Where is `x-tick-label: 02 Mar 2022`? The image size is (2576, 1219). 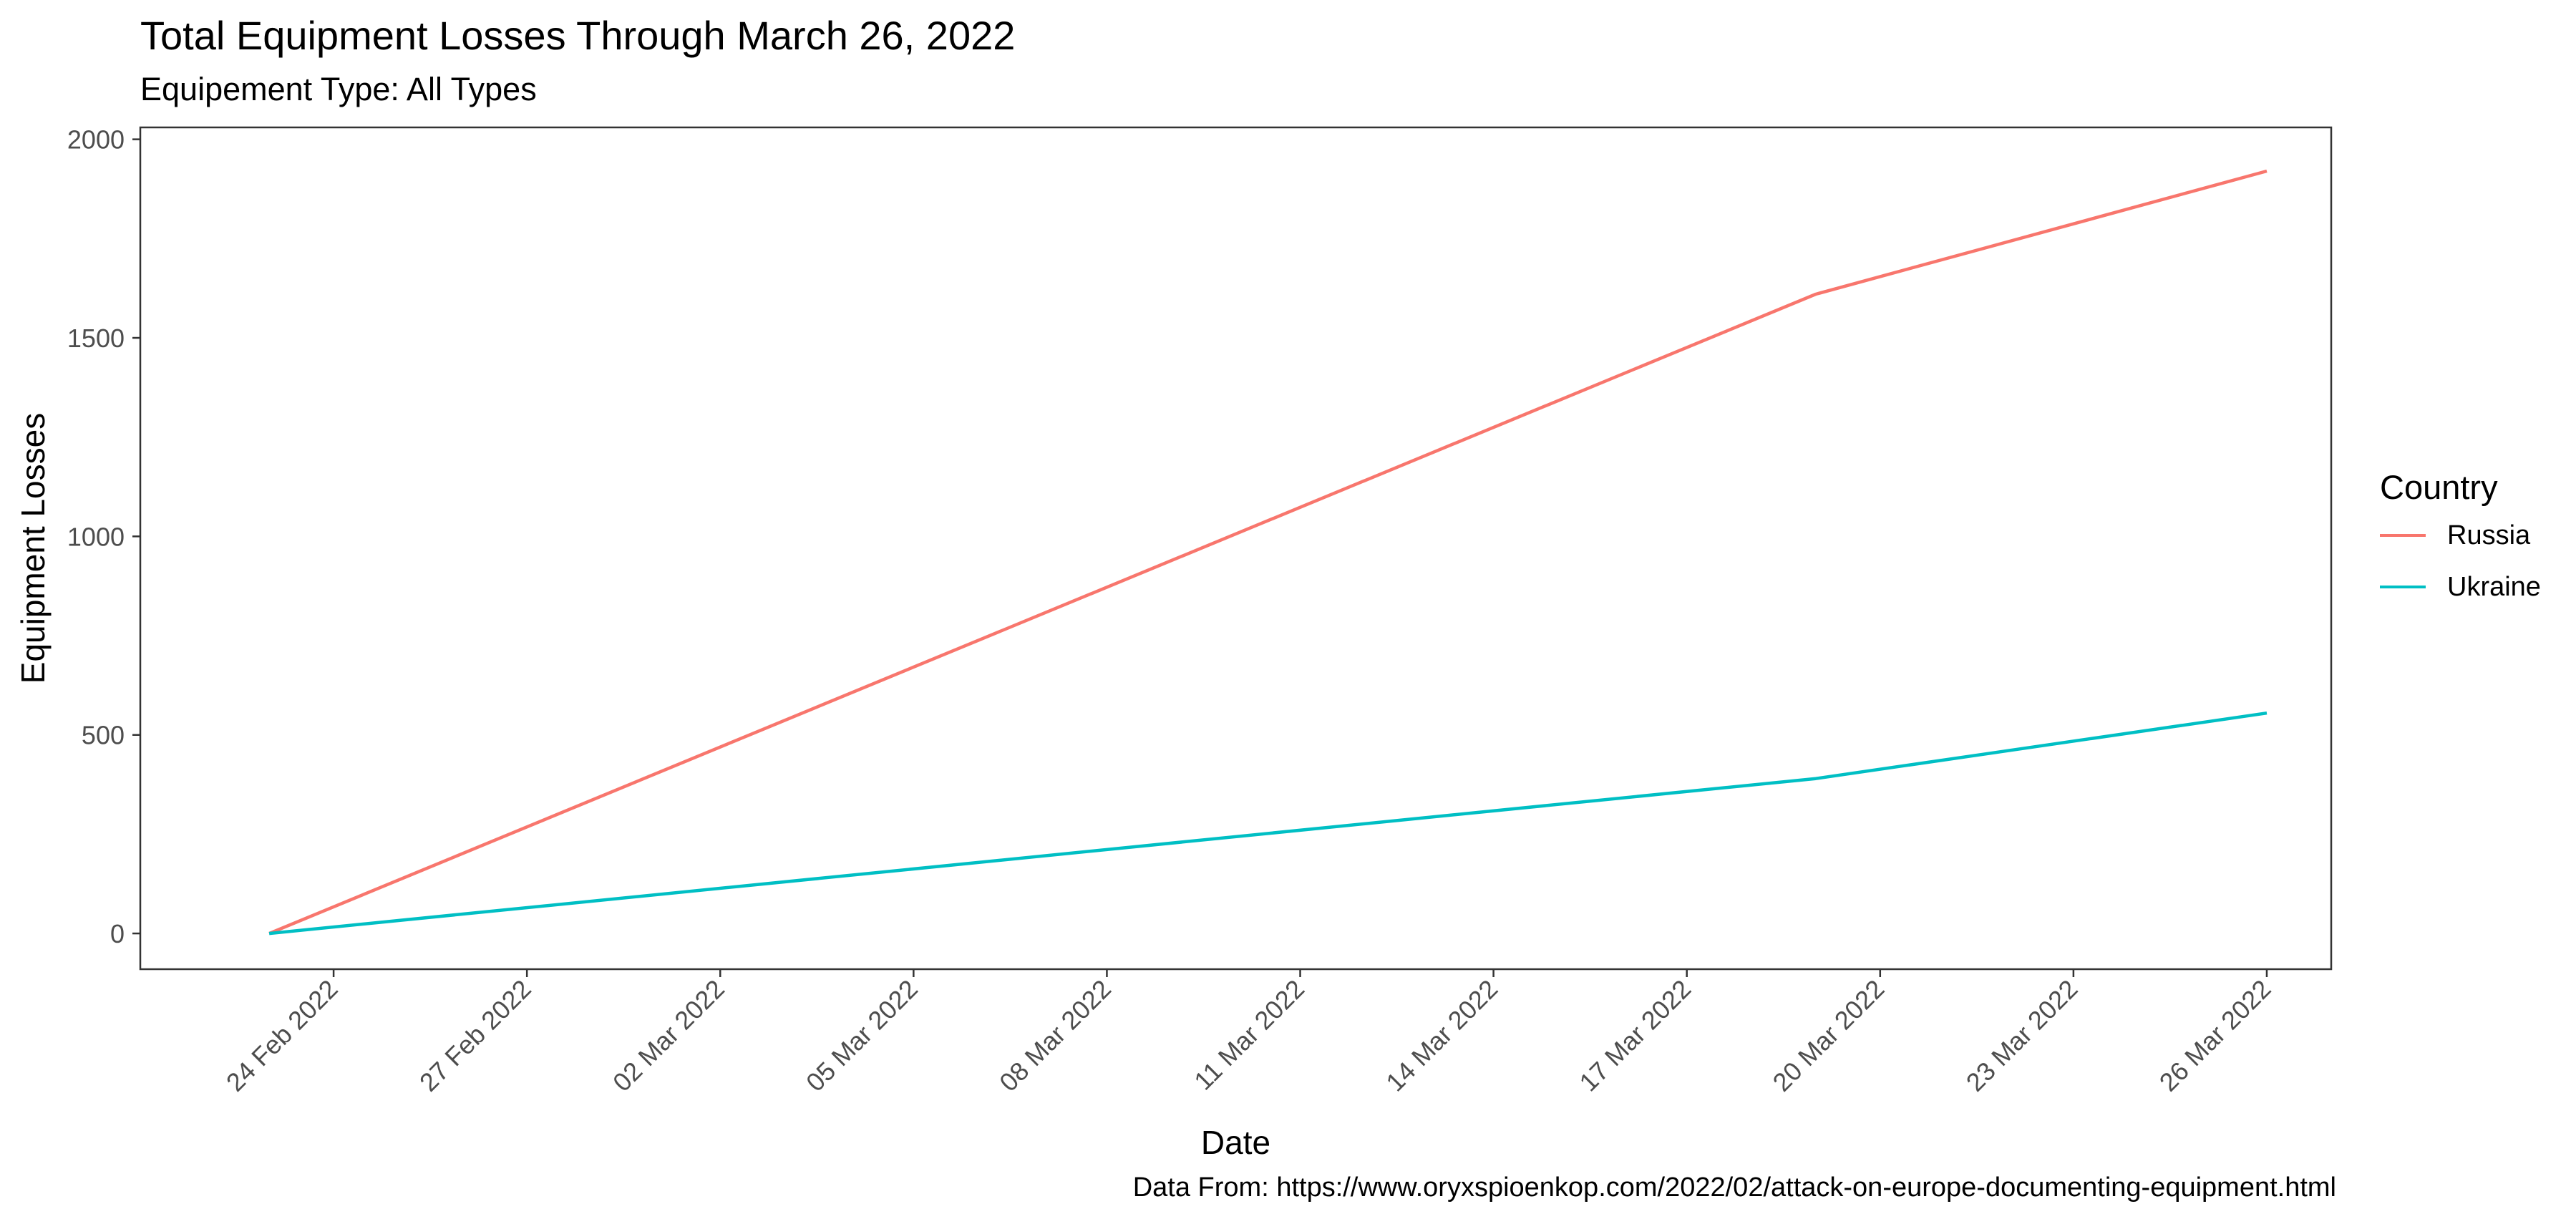
x-tick-label: 02 Mar 2022 is located at coordinates (668, 1035).